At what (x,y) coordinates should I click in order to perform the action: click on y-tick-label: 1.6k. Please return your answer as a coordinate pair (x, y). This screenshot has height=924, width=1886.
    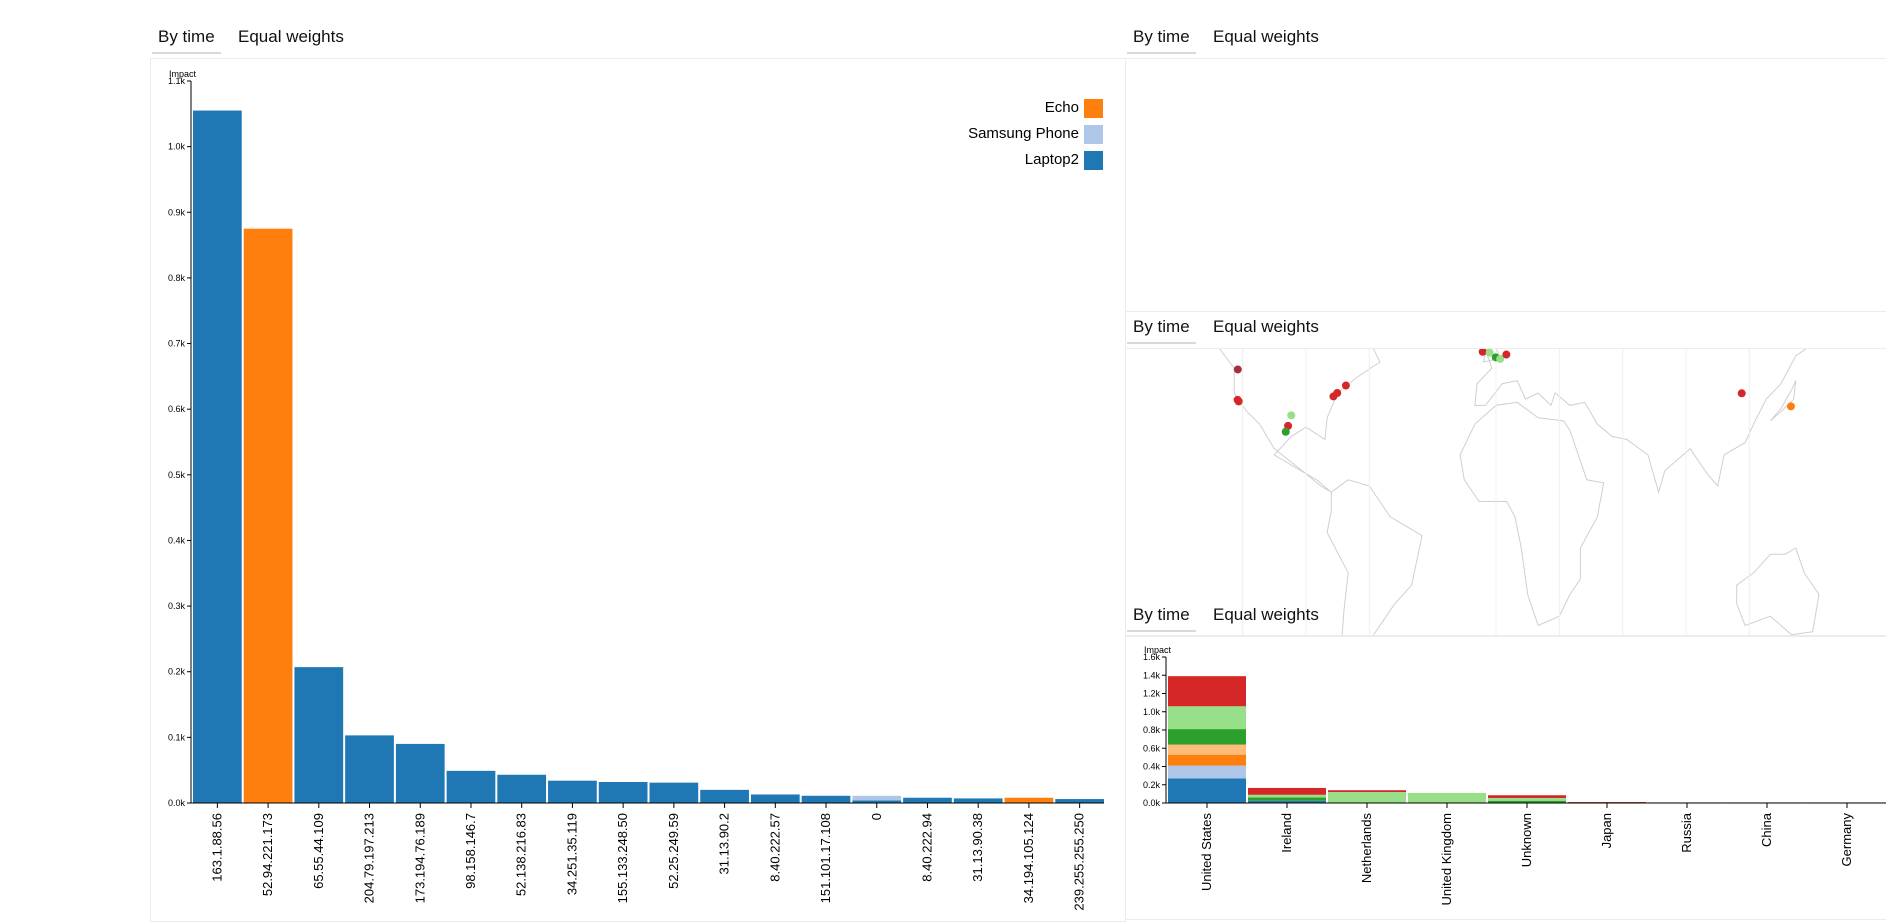
    Looking at the image, I should click on (1152, 657).